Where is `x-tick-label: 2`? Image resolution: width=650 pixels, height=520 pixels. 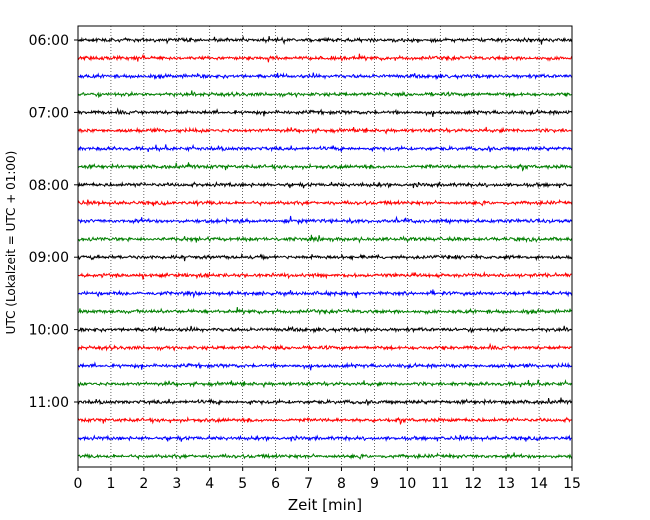 x-tick-label: 2 is located at coordinates (143, 484).